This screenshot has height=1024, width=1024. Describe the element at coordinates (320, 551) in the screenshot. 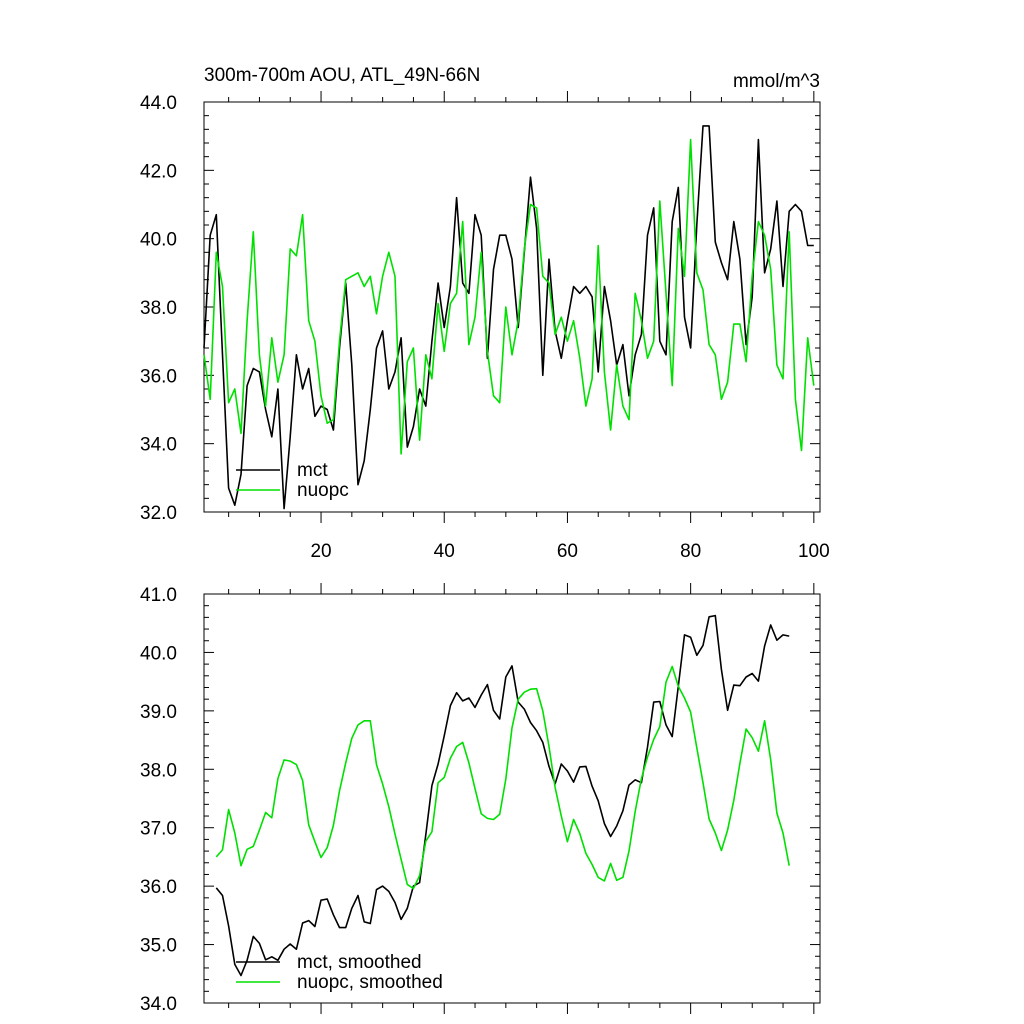

I see `x-tick-label: 20` at that location.